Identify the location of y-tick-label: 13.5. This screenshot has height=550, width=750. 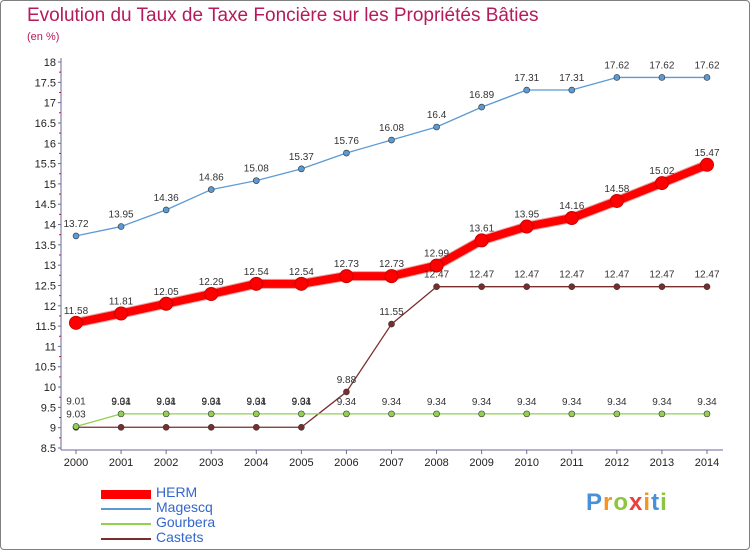
(45, 246).